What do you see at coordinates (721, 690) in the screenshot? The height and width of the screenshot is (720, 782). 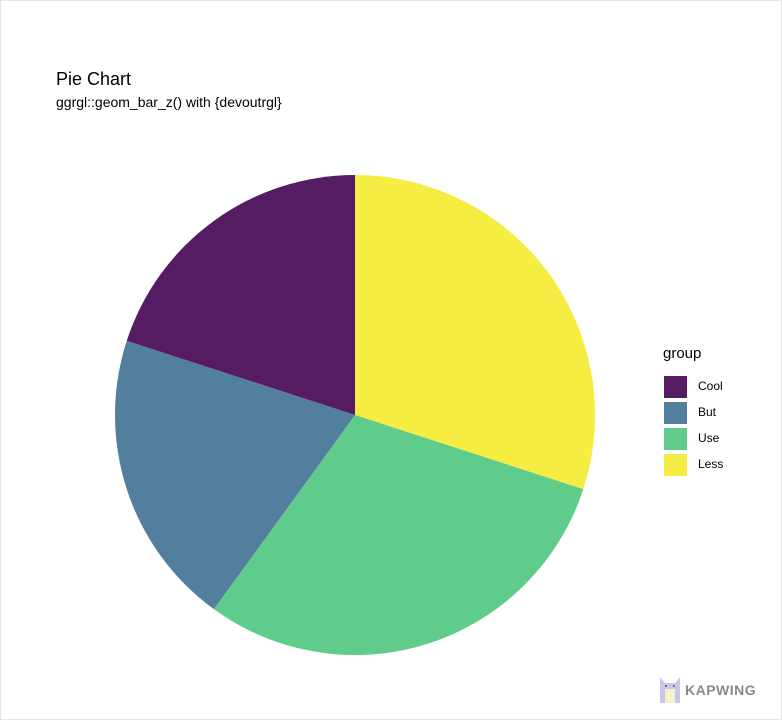 I see `watermark-text: KAPWING` at bounding box center [721, 690].